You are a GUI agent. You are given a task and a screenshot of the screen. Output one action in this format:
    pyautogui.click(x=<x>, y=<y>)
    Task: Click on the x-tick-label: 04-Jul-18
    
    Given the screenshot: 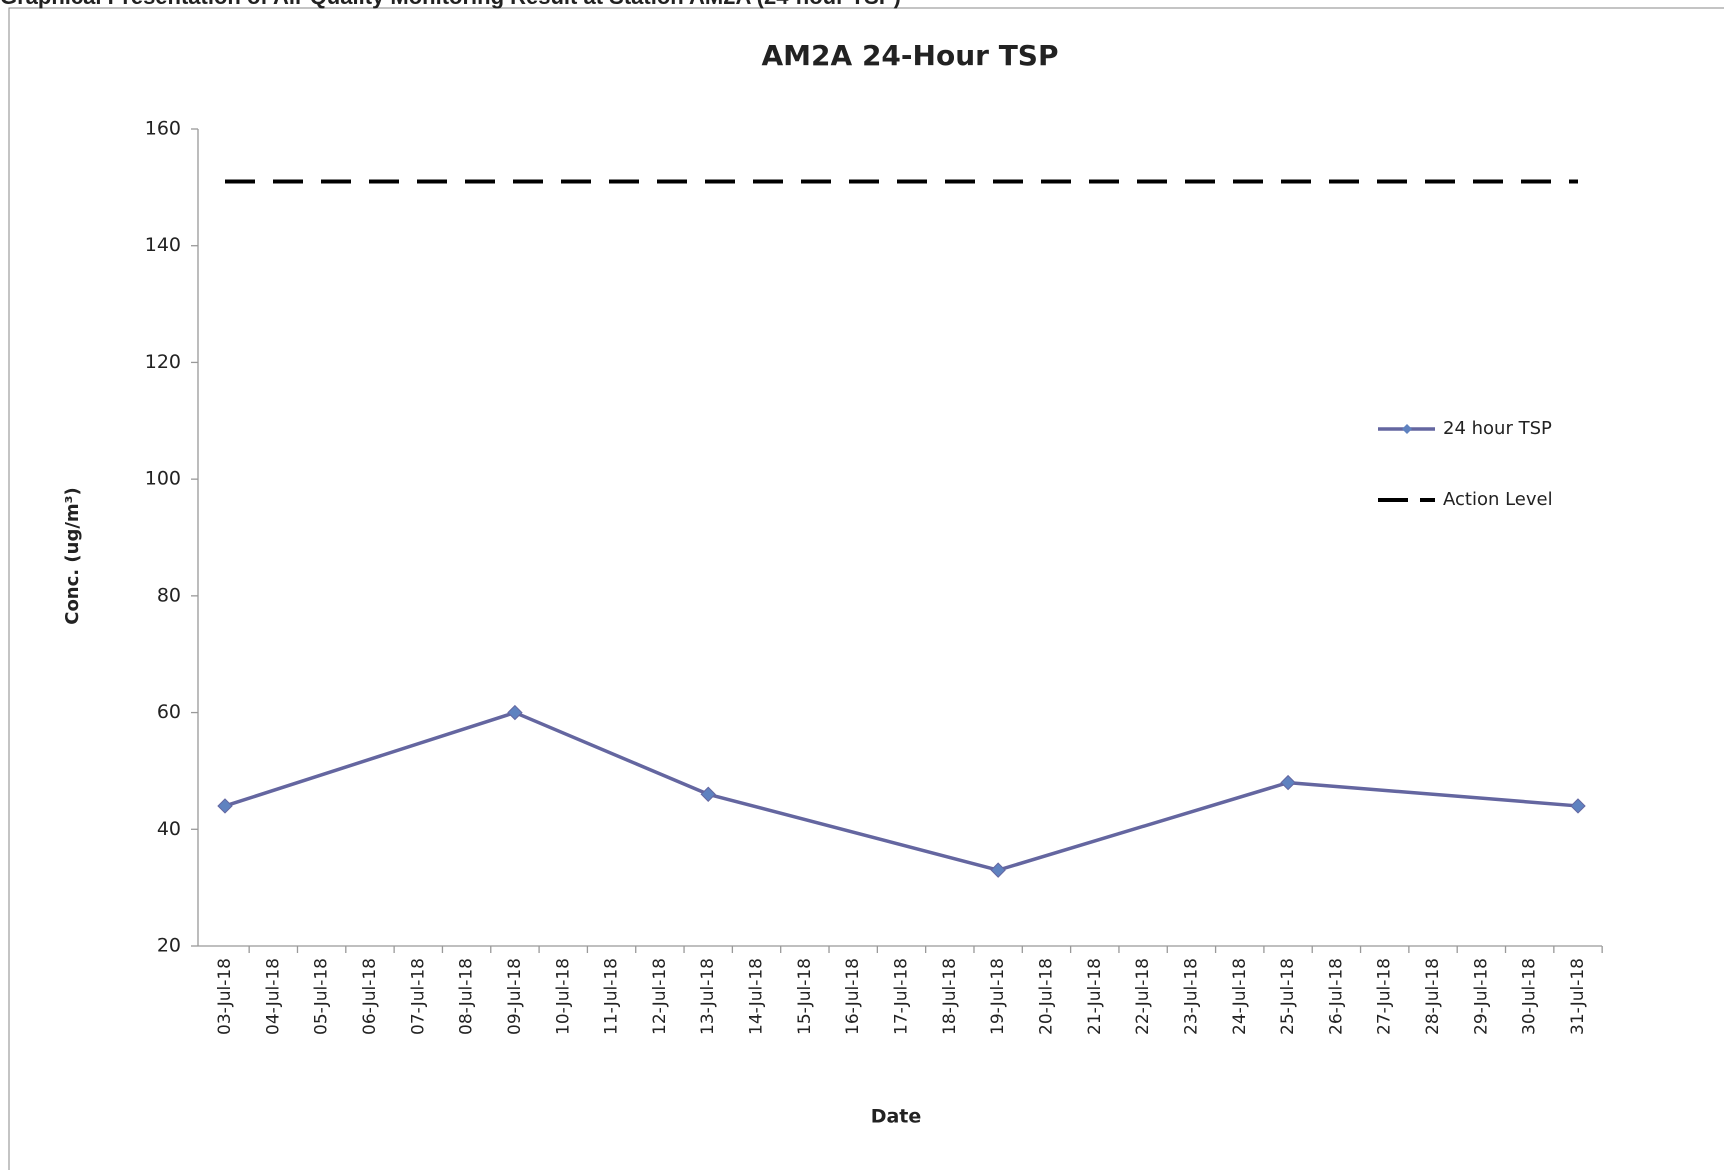 What is the action you would take?
    pyautogui.click(x=273, y=996)
    